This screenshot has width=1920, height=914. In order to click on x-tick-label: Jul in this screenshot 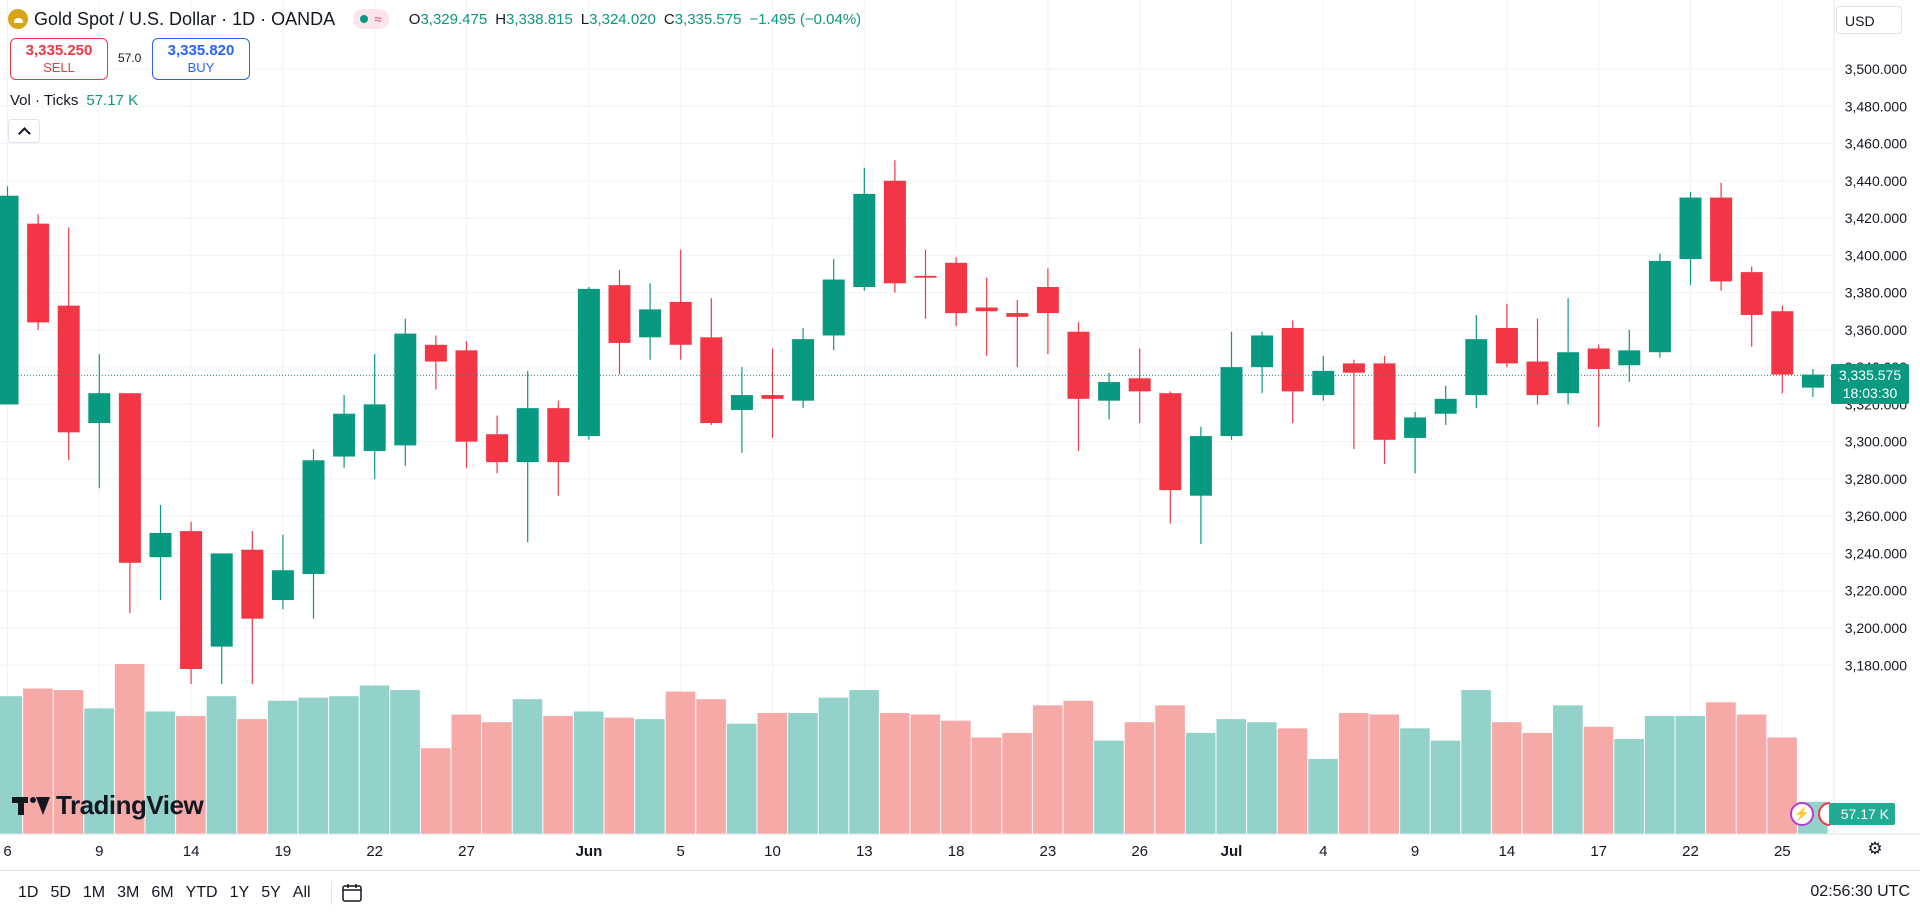, I will do `click(1232, 851)`.